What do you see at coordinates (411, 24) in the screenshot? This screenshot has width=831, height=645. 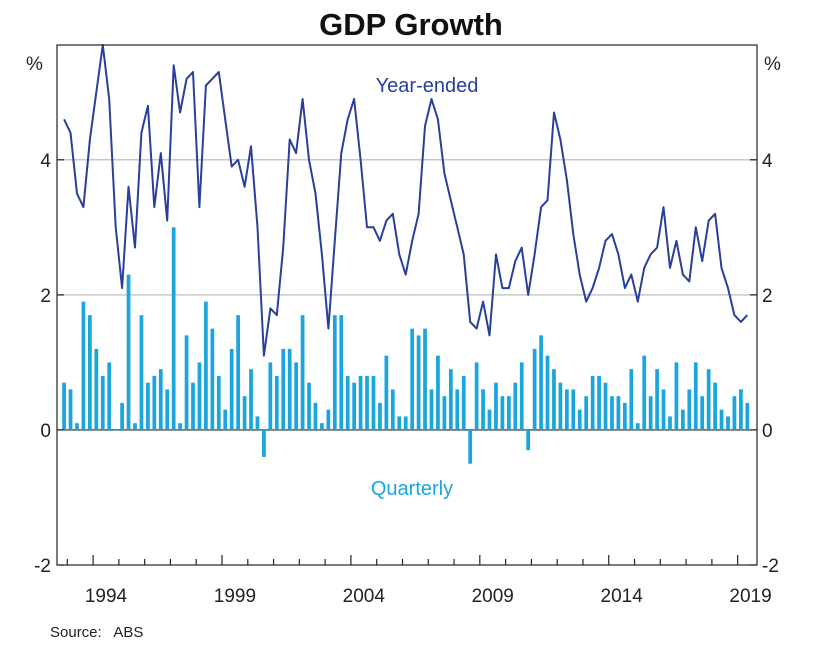 I see `chart-title: GDP Growth` at bounding box center [411, 24].